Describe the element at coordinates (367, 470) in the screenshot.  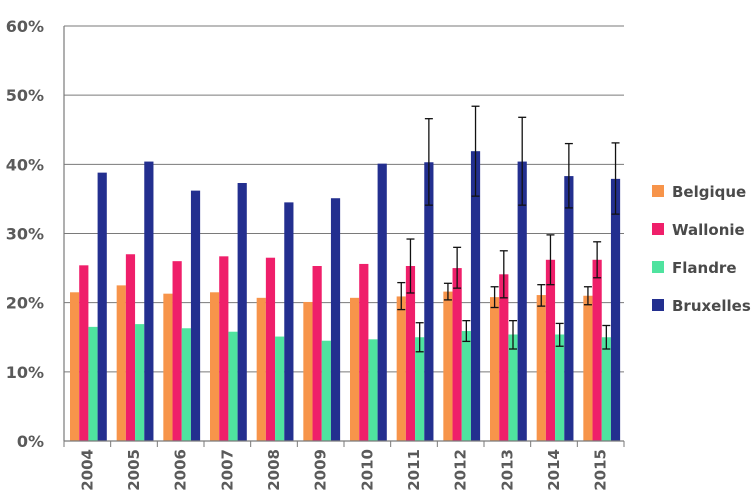
I see `x-tick-label: 2010` at that location.